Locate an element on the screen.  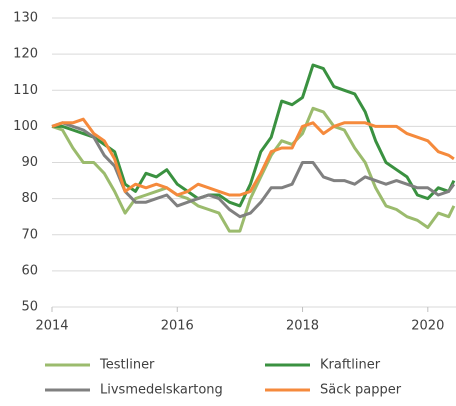
y-tick-label: 60 is located at coordinates (29, 270).